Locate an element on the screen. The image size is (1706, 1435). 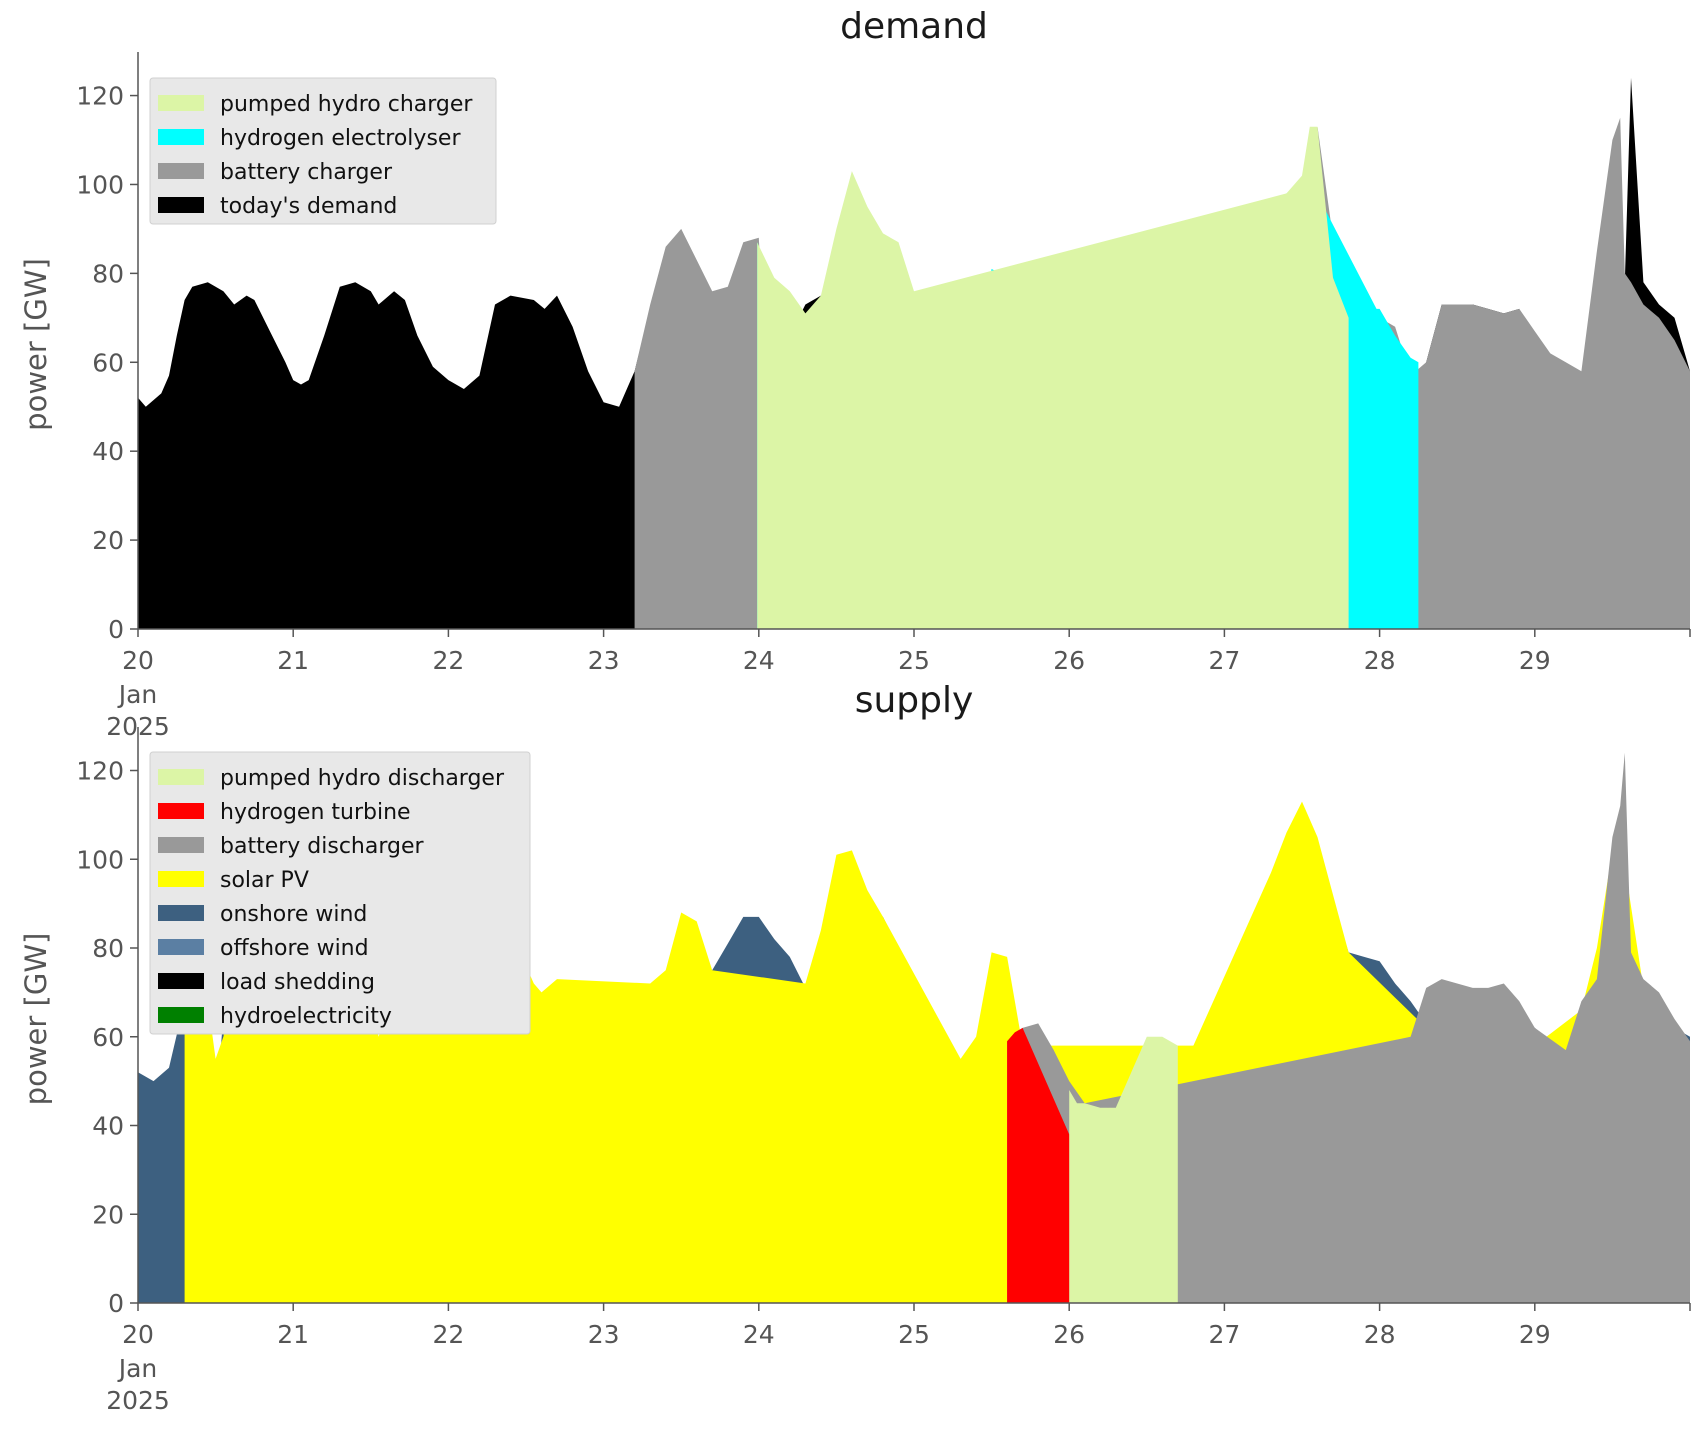
legend-swatch-battery-charger is located at coordinates (181, 171).